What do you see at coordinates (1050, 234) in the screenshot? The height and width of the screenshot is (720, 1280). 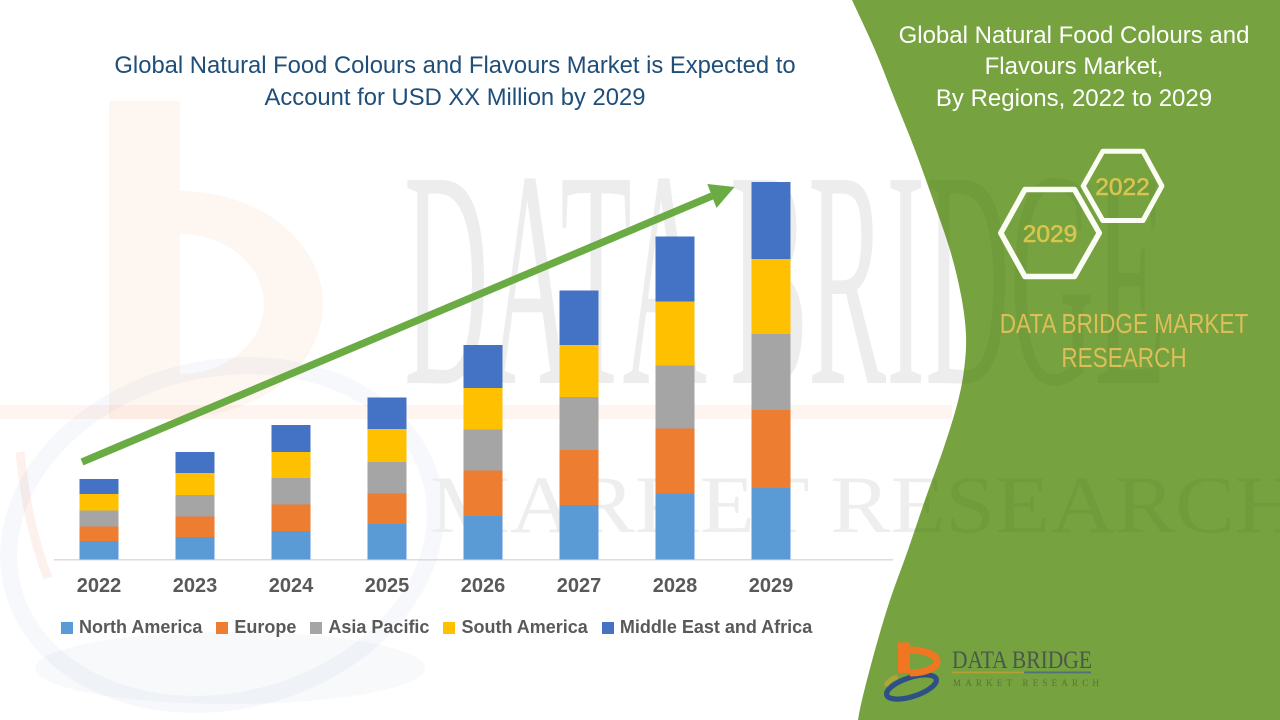 I see `svg-text: 2029` at bounding box center [1050, 234].